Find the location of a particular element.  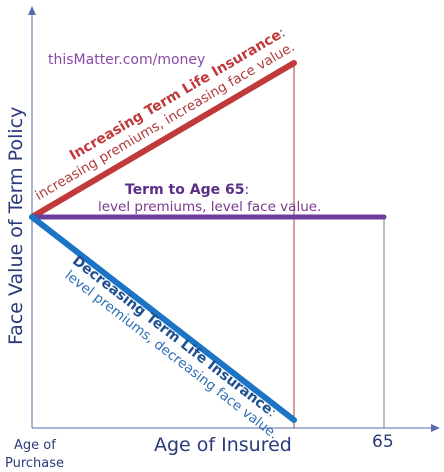

level-term-description: level premiums, level face value. is located at coordinates (209, 207).